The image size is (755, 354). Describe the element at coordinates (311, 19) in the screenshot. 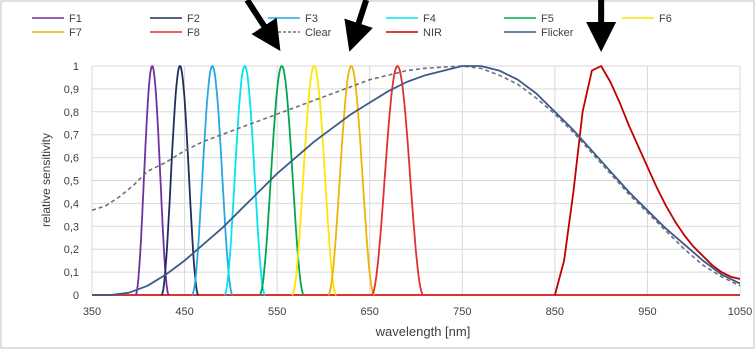

I see `legend-label: F3` at that location.